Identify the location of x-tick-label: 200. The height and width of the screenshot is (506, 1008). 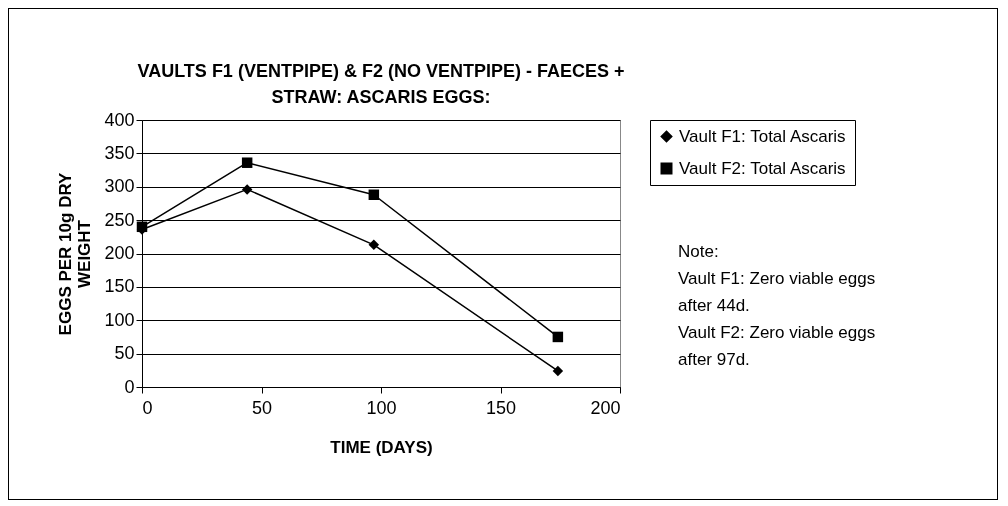
(605, 407).